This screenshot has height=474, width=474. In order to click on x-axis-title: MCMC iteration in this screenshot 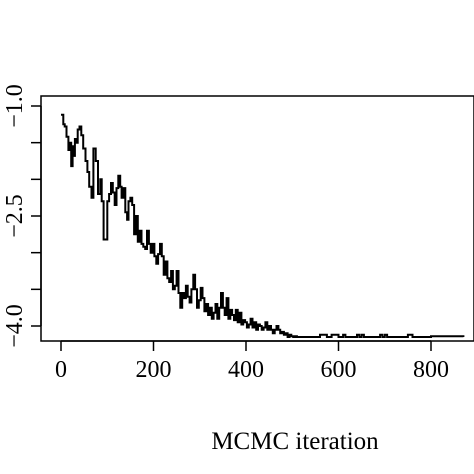, I will do `click(295, 441)`.